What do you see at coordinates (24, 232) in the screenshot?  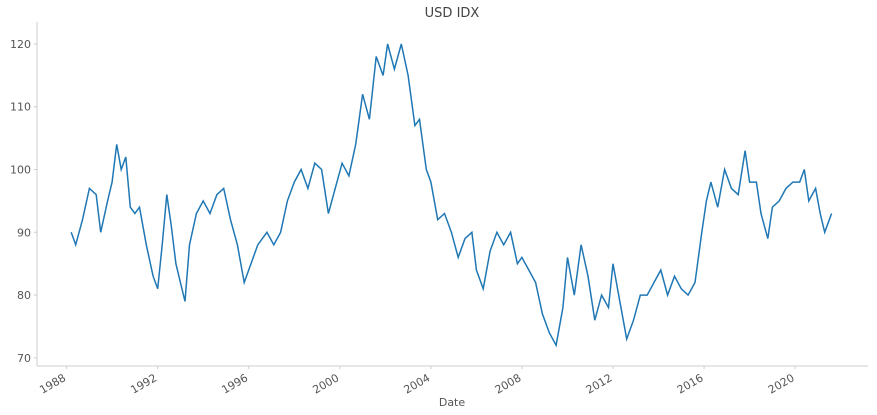 I see `y-tick-label: 90` at bounding box center [24, 232].